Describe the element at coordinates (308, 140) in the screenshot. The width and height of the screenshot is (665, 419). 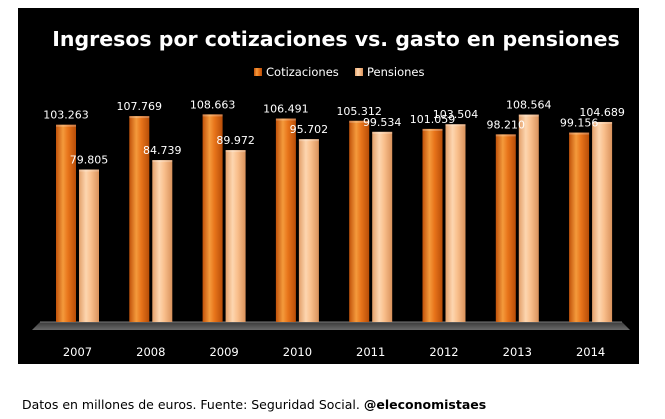
I see `bar-highlight-pensiones-2010` at that location.